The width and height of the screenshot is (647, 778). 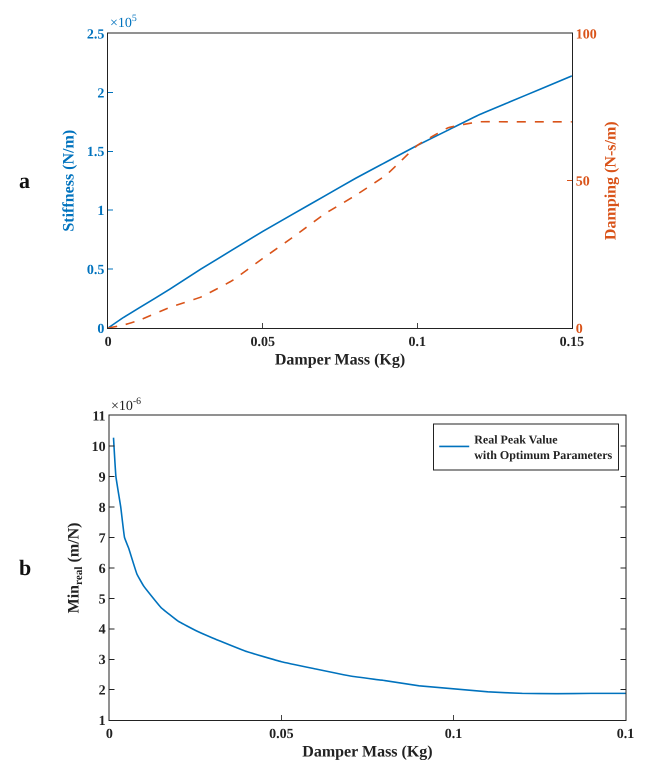 I want to click on y-tick-label: 8, so click(x=102, y=508).